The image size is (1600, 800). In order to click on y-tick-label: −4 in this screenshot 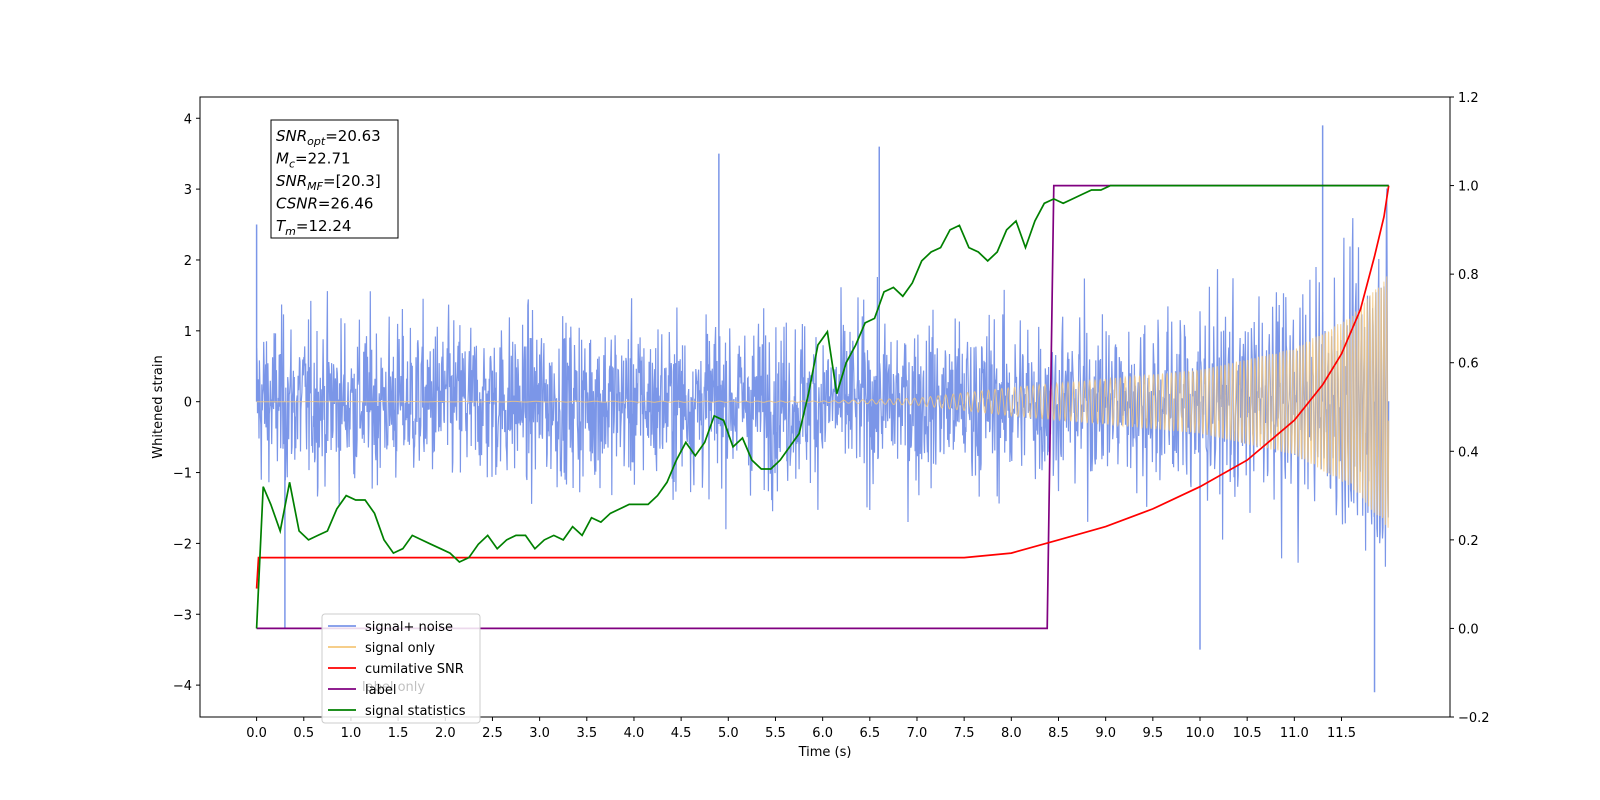, I will do `click(182, 686)`.